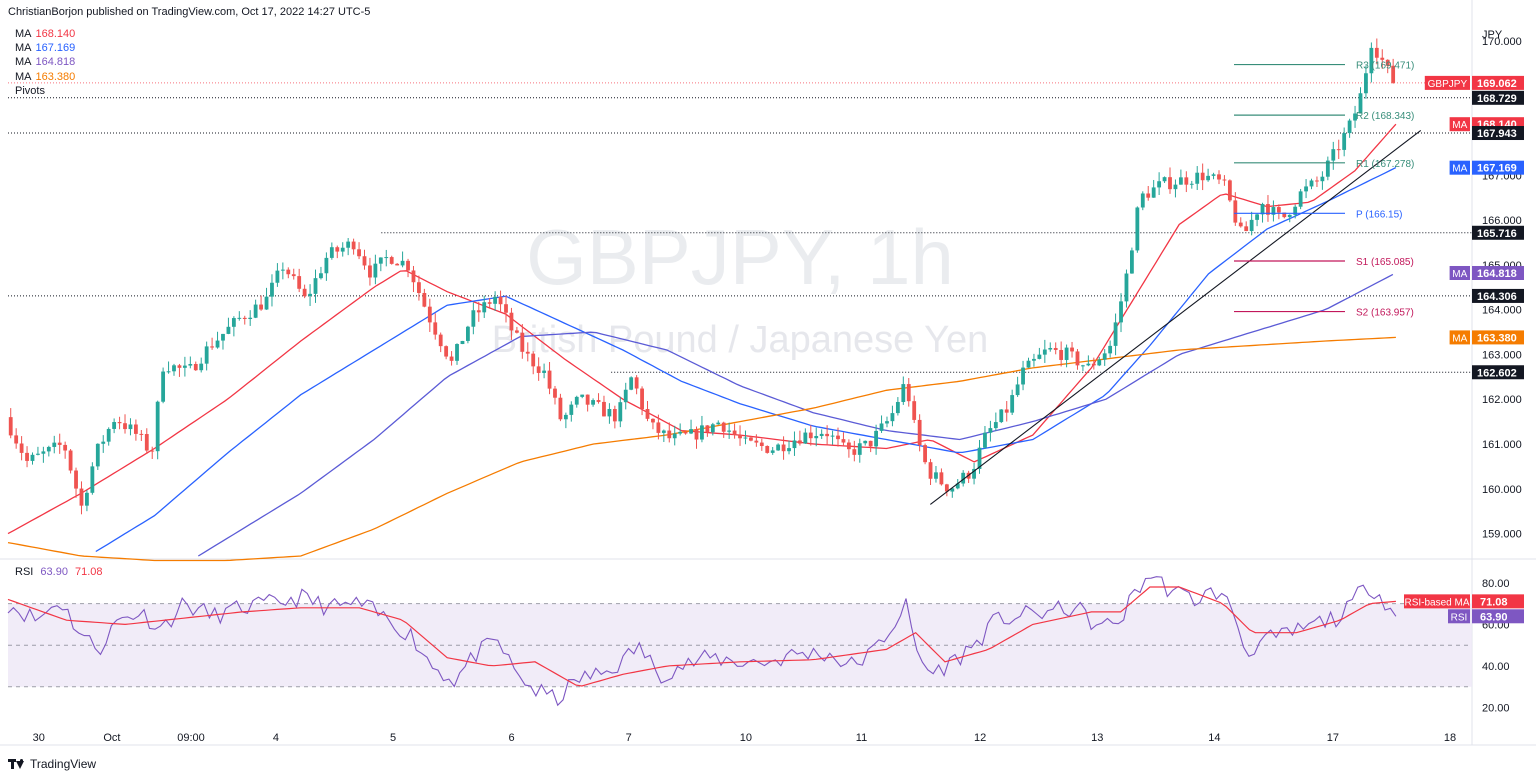 The width and height of the screenshot is (1536, 779). Describe the element at coordinates (1497, 99) in the screenshot. I see `axis-badge-value: 168.729` at that location.